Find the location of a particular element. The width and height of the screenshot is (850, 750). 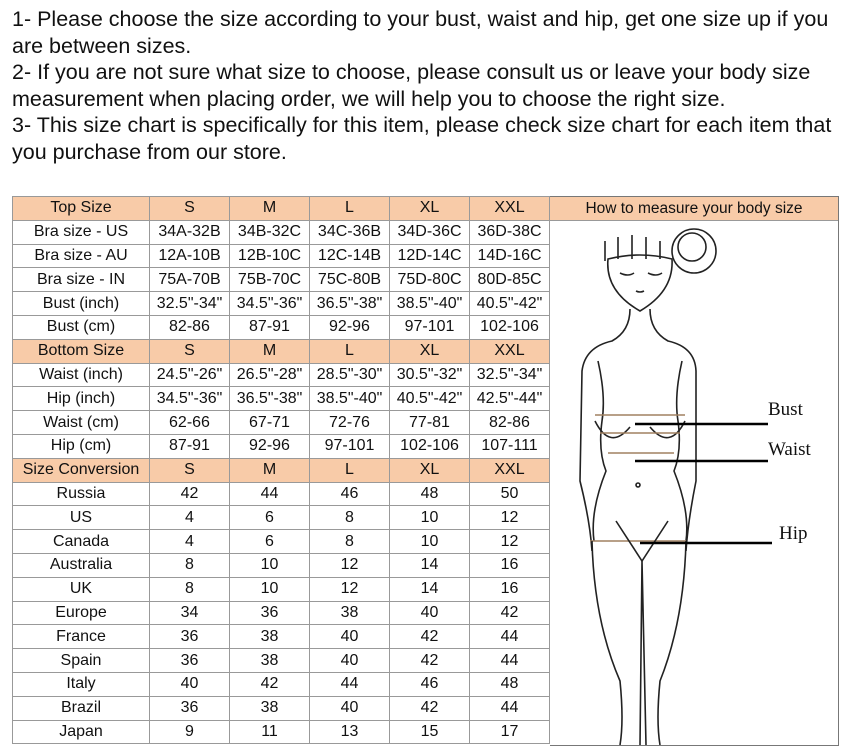

table-cell: 36.5"-38" is located at coordinates (349, 303).